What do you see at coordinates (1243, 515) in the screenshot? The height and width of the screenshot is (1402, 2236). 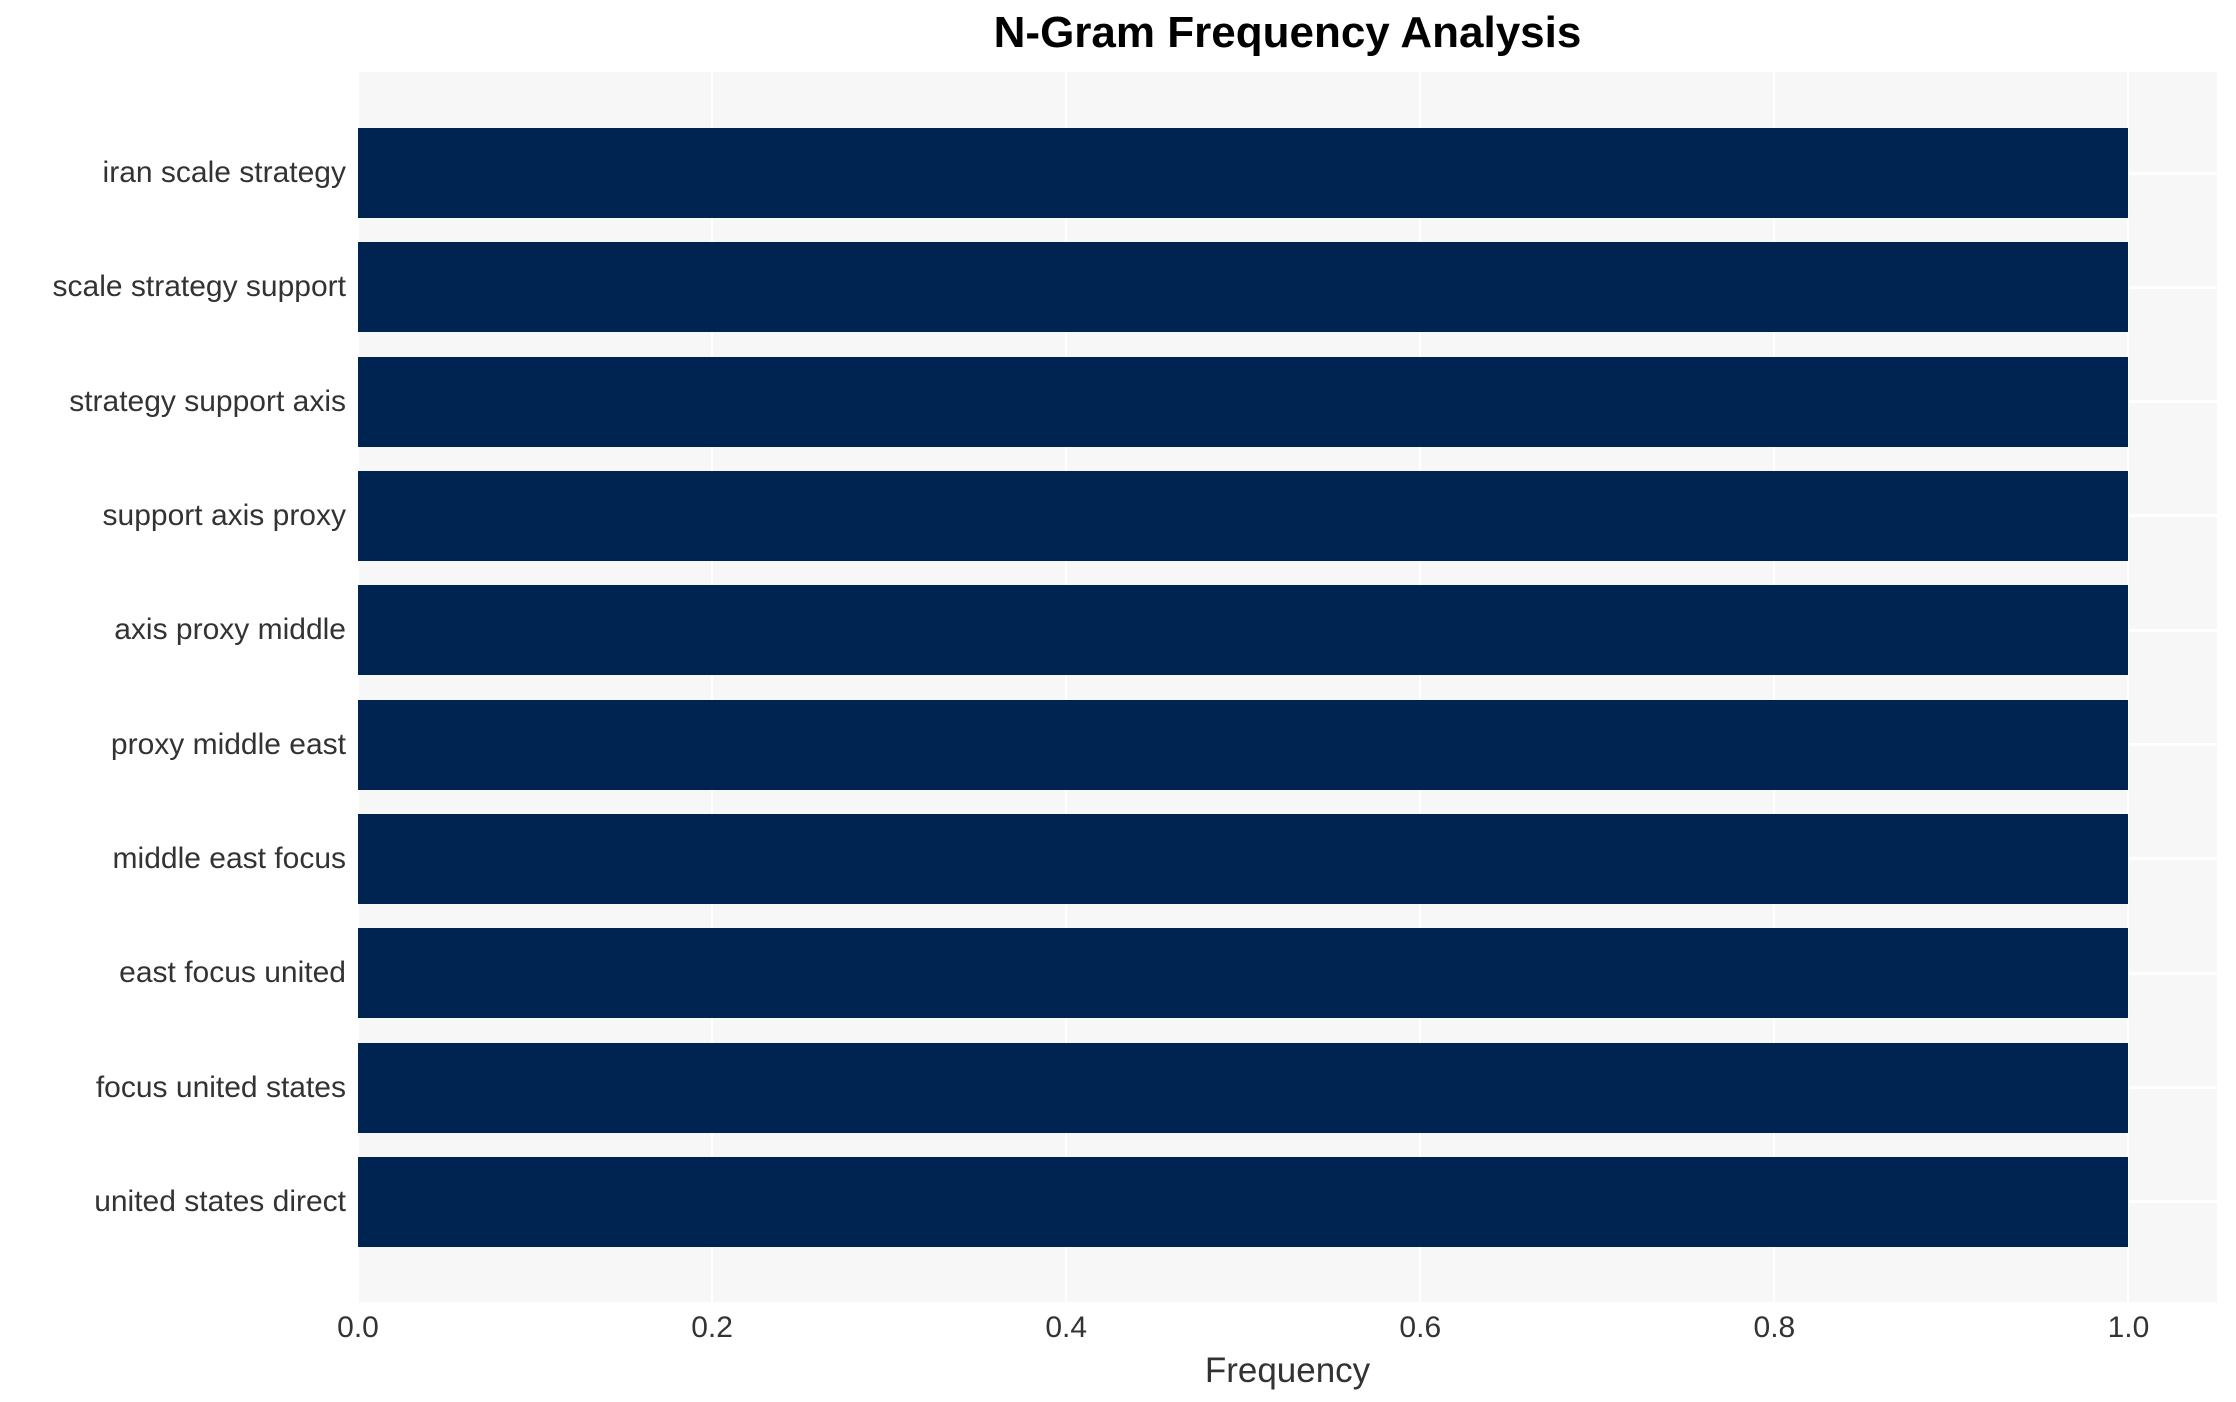 I see `bar-support-axis-proxy` at bounding box center [1243, 515].